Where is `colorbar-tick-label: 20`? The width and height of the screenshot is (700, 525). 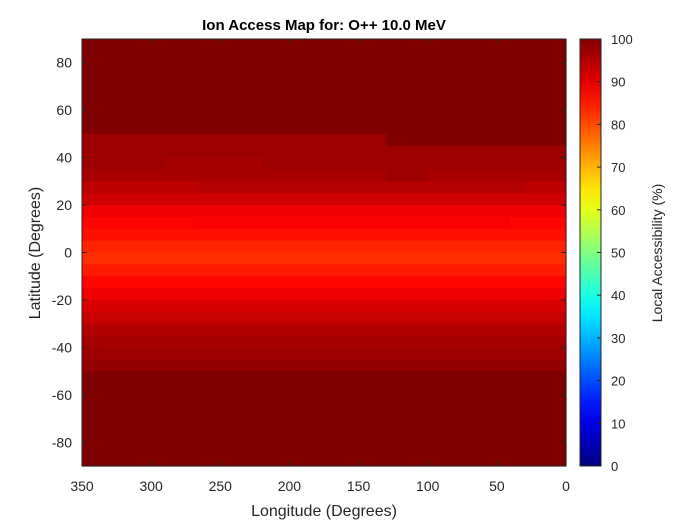 colorbar-tick-label: 20 is located at coordinates (618, 381).